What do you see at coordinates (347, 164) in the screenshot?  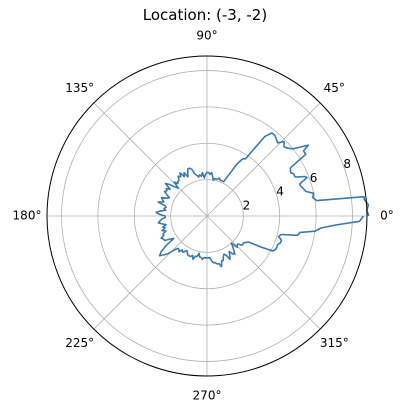 I see `radial-tick-label-3: 8` at bounding box center [347, 164].